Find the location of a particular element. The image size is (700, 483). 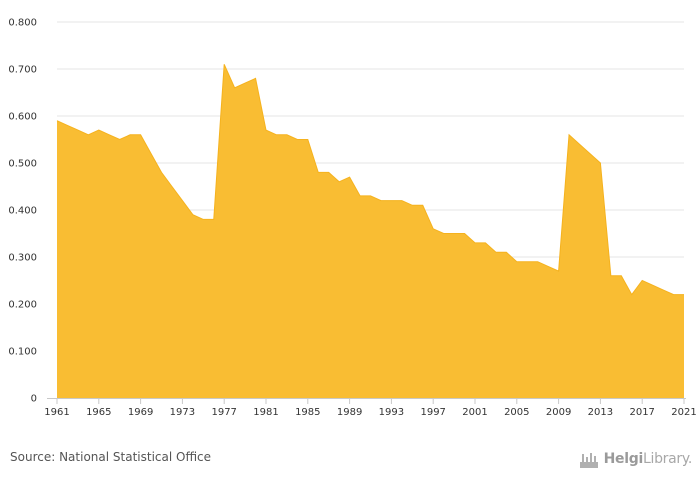

x-tick-label: 2009 is located at coordinates (558, 412).